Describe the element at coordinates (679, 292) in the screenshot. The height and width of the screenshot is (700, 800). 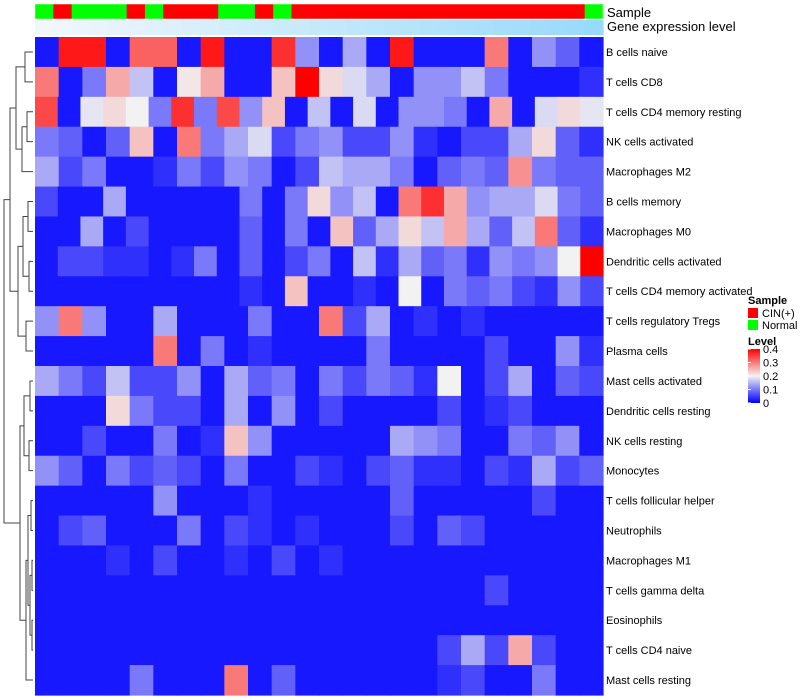
I see `row-label: T cells CD4 memory activated` at that location.